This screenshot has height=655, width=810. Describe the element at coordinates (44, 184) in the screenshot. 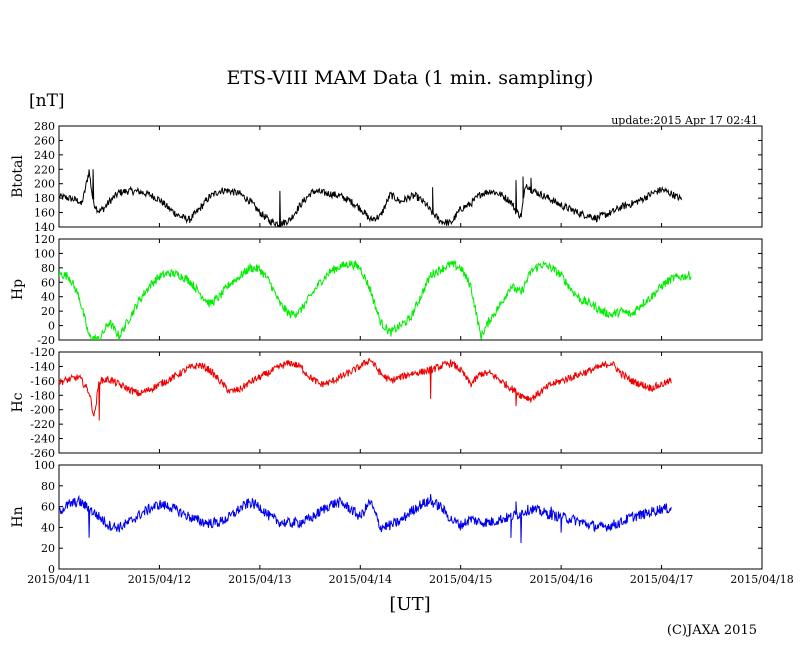

I see `y-tick-label: 200` at that location.